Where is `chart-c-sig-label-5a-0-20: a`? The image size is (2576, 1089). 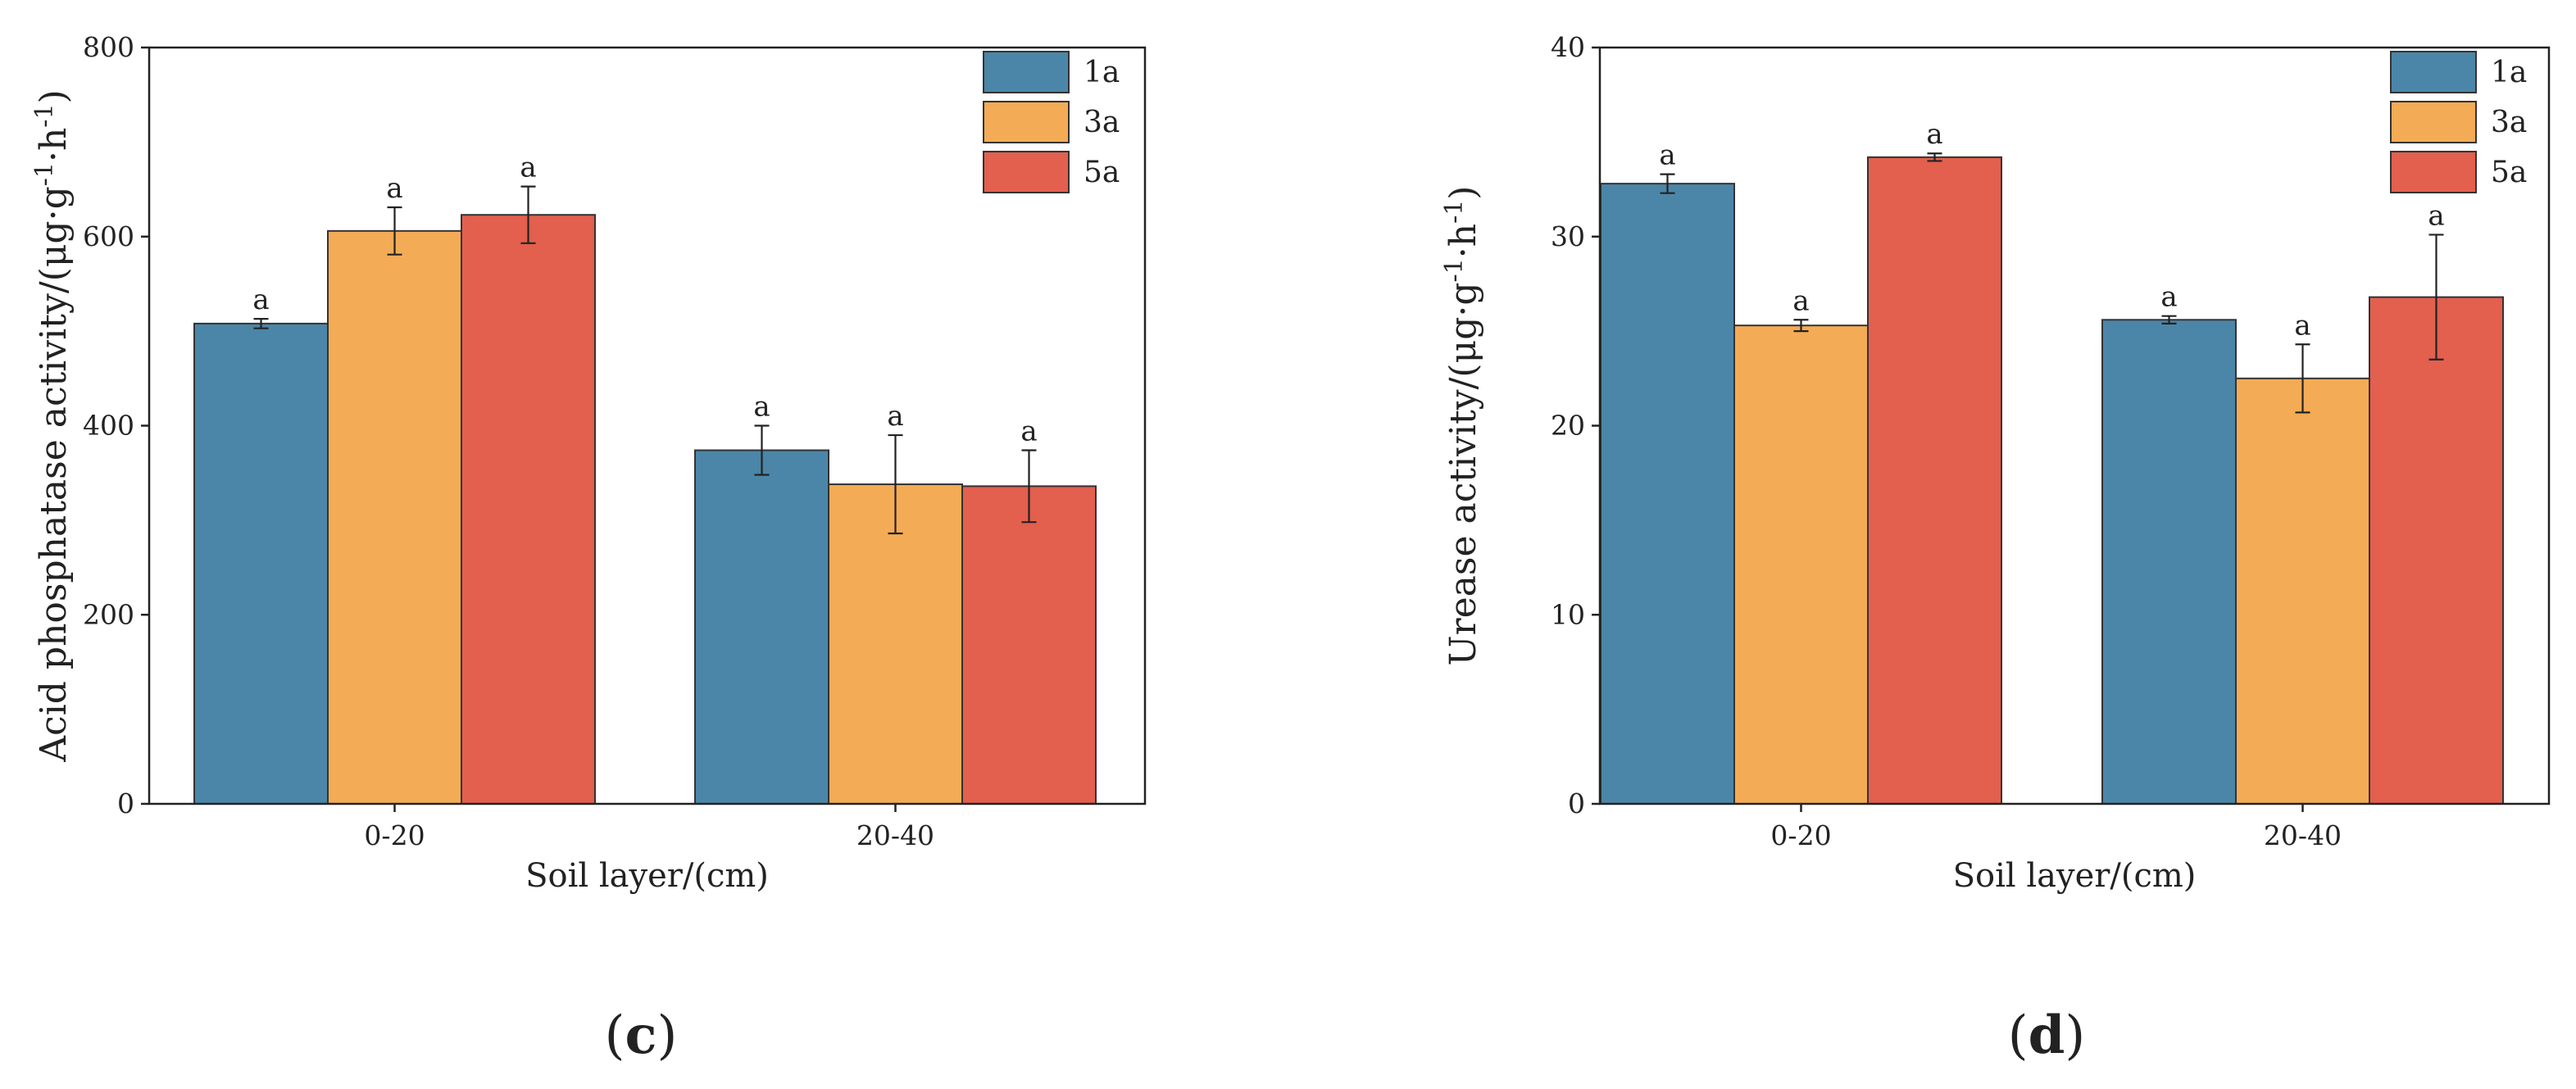 chart-c-sig-label-5a-0-20: a is located at coordinates (528, 168).